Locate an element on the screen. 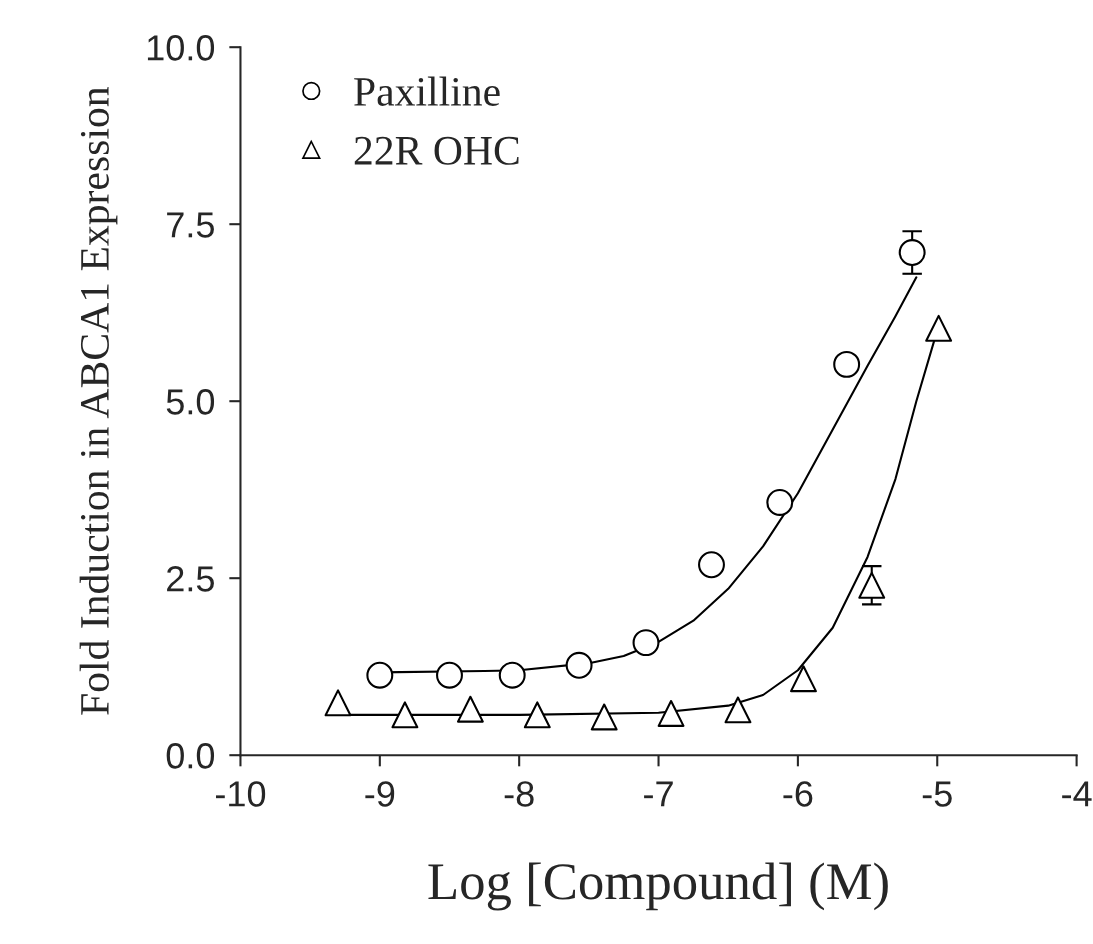 This screenshot has width=1093, height=944. x-tick-label: -6 is located at coordinates (798, 794).